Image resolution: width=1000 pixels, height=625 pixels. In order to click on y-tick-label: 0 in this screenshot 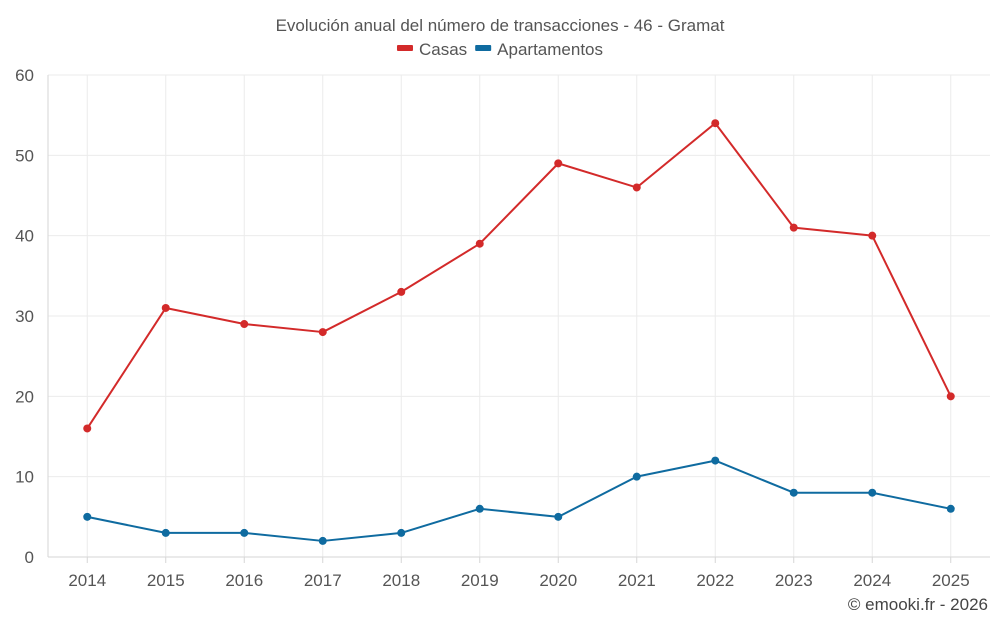, I will do `click(29, 557)`.